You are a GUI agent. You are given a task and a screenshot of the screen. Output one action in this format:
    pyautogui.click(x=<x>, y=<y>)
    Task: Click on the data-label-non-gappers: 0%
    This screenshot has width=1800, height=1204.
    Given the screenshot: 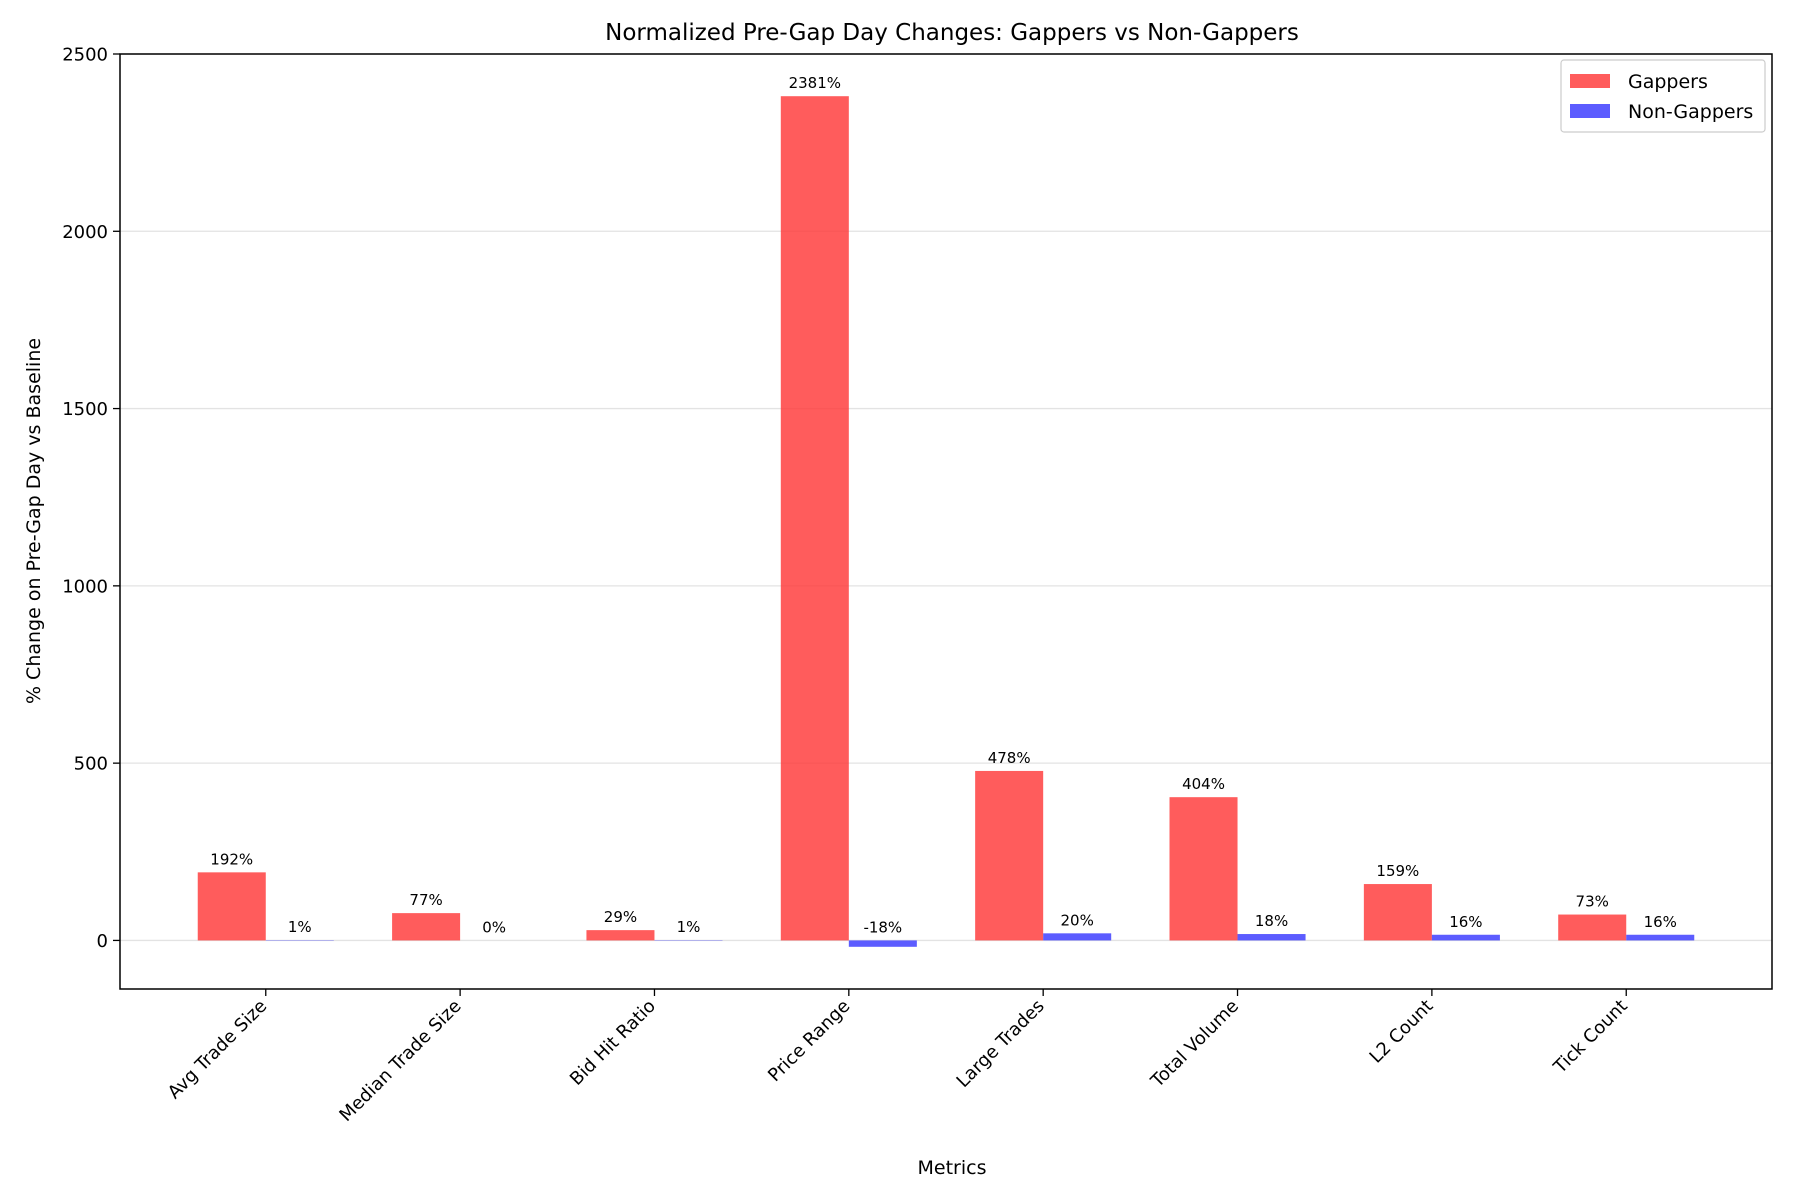 What is the action you would take?
    pyautogui.click(x=494, y=927)
    